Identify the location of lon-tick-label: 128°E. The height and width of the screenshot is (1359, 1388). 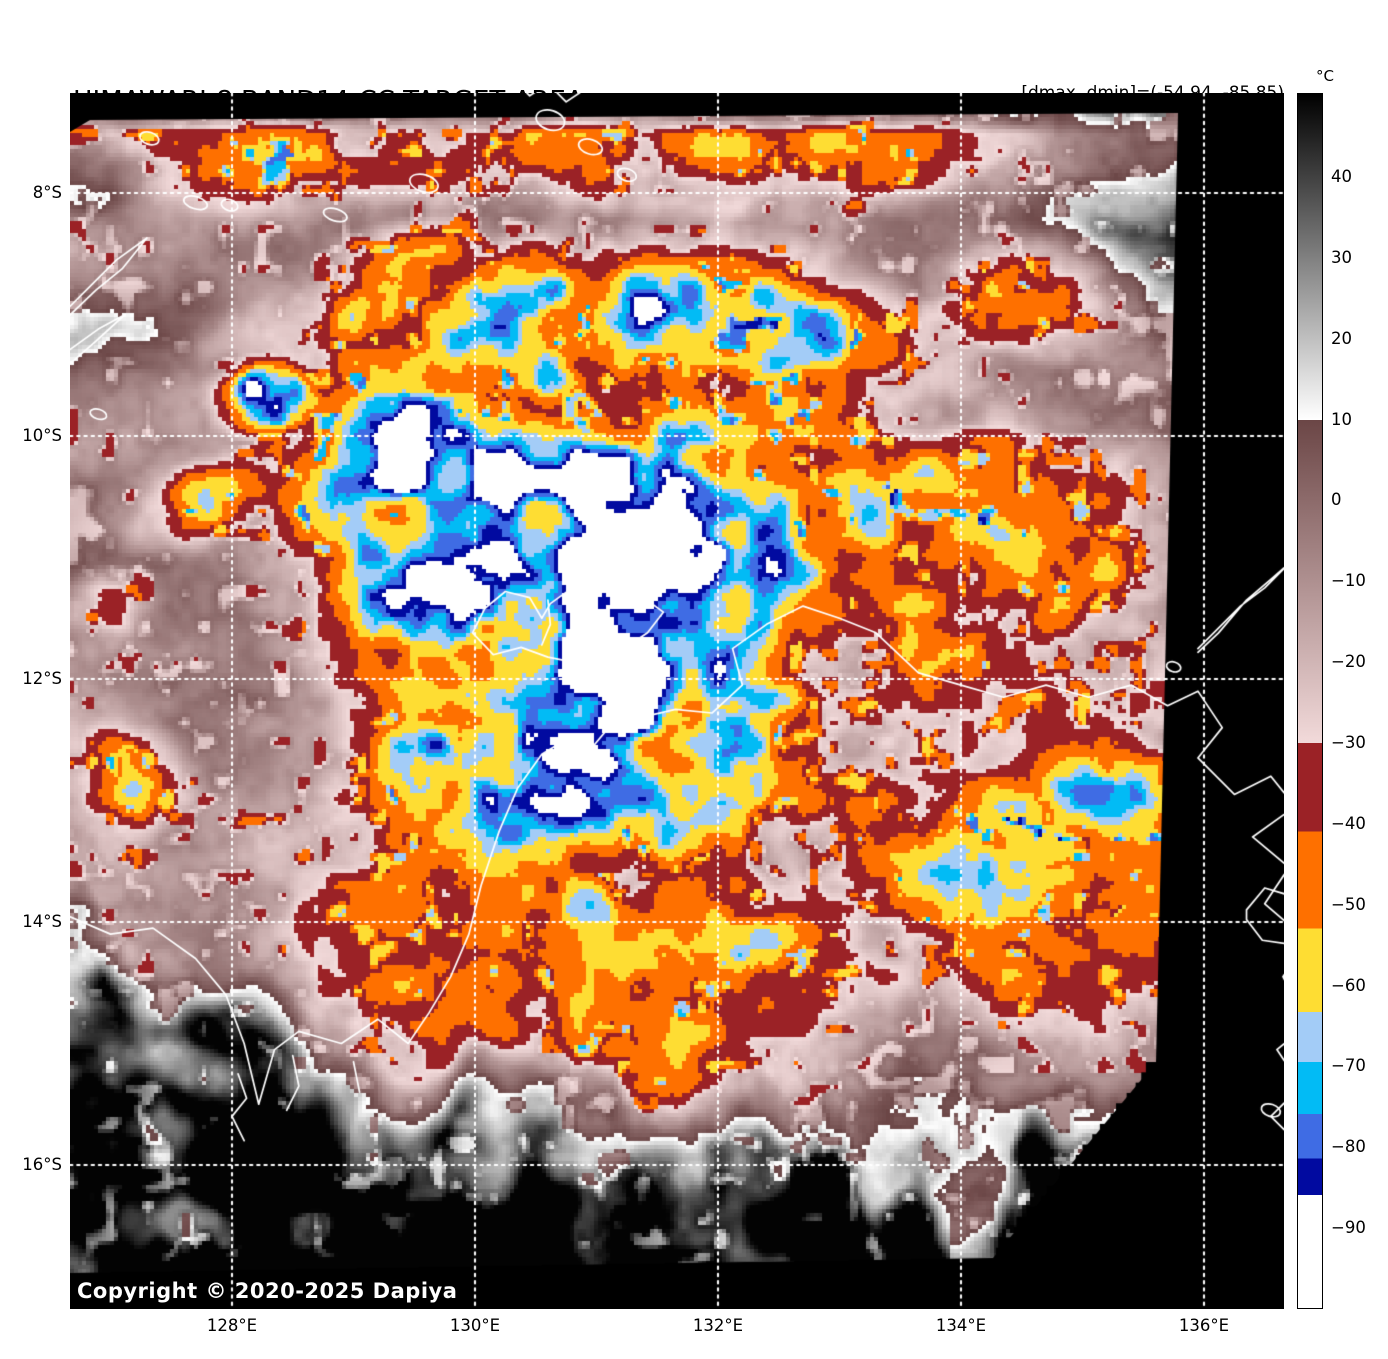
(232, 1325).